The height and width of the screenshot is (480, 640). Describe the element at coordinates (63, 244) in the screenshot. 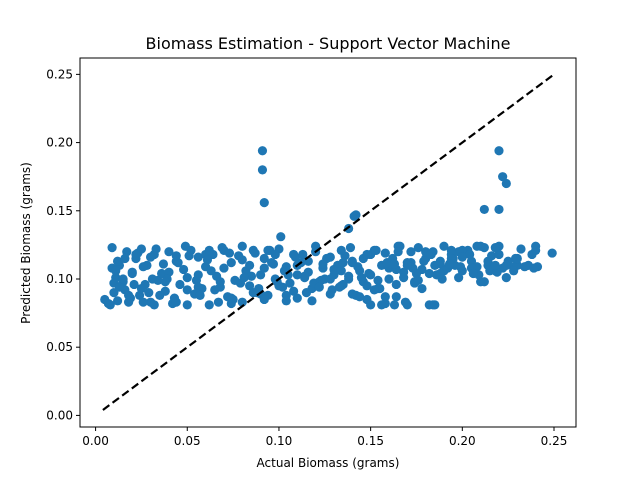

I see `y-axis-ticks: 0.00 0.05 0.10 0.15 0.20 0.25` at that location.